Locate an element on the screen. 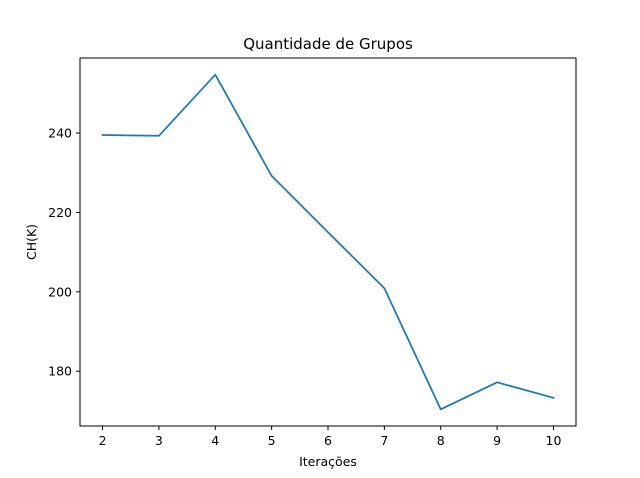 The image size is (640, 478). x-tick-label: 8 is located at coordinates (441, 440).